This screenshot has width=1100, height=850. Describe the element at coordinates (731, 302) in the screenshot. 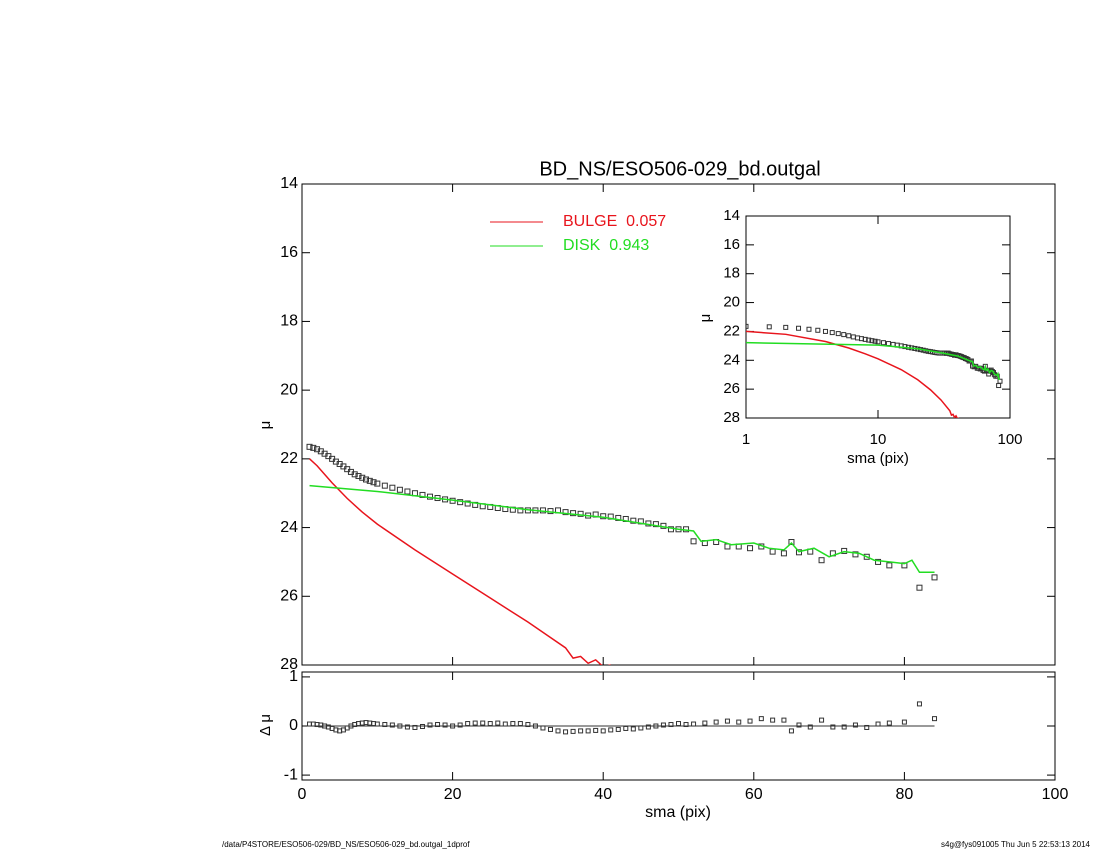

I see `y-tick-label: 20` at that location.